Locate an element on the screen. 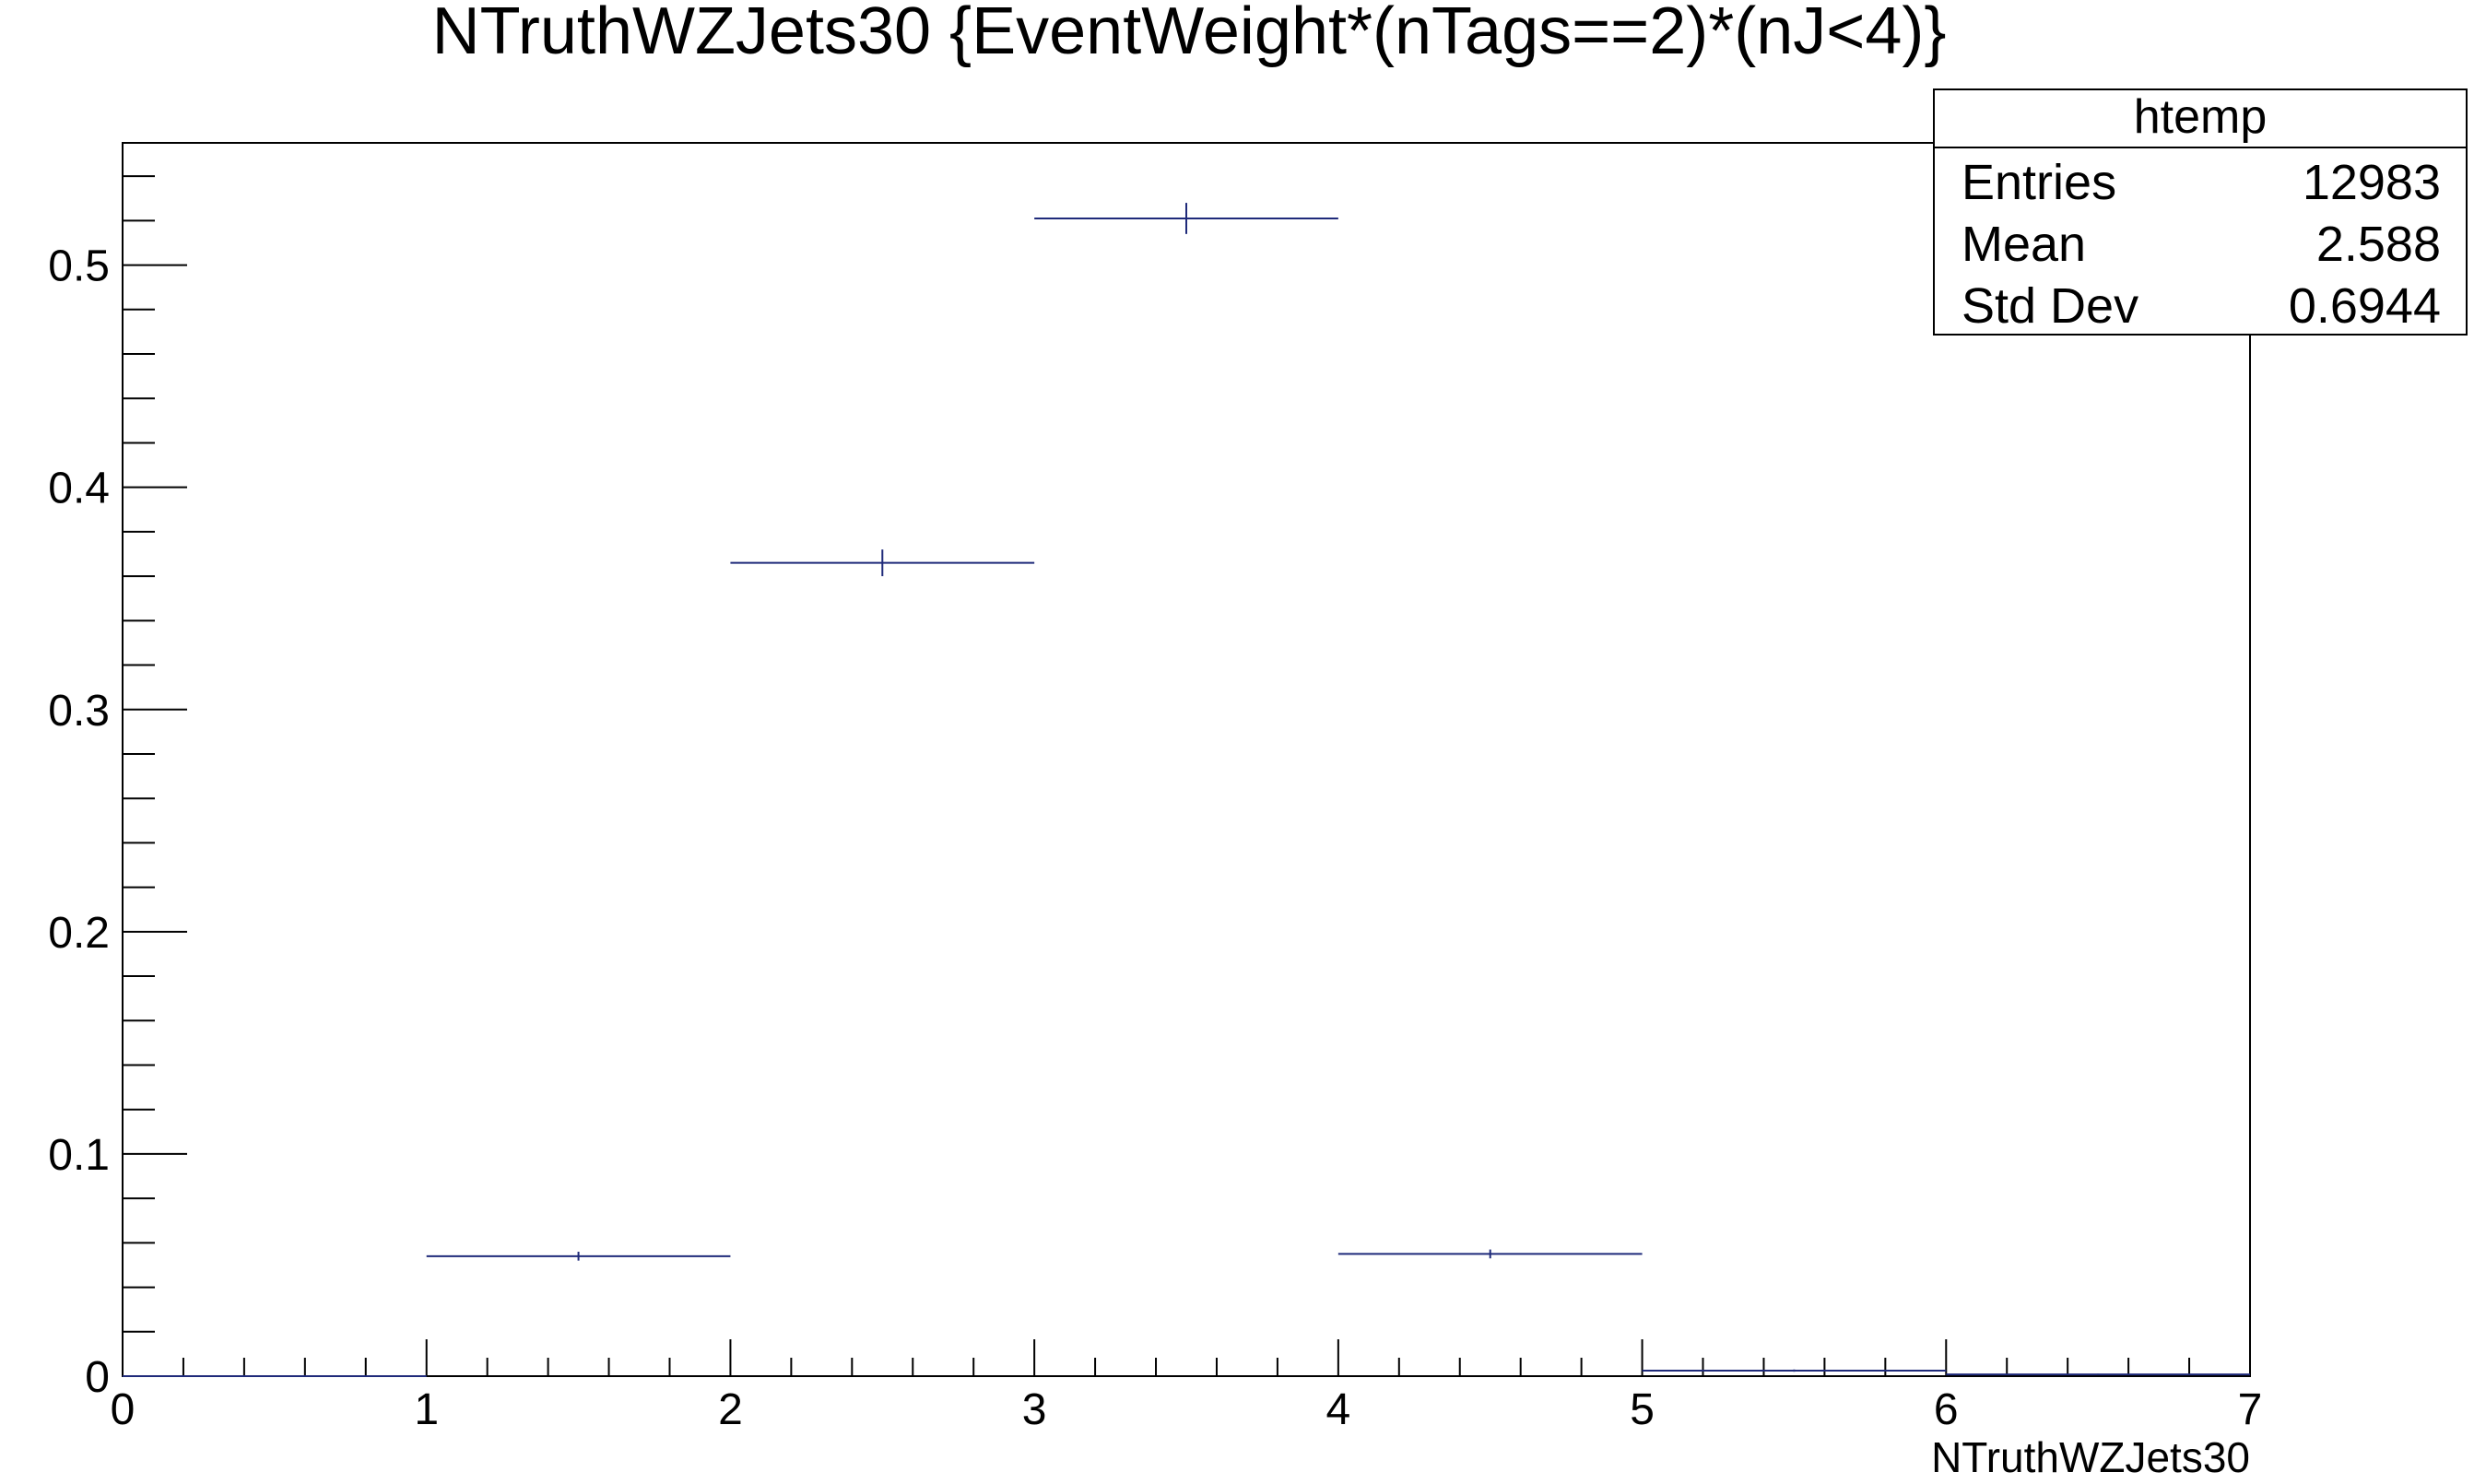 This screenshot has height=1484, width=2474. y-tick-label: 0.3 is located at coordinates (79, 712).